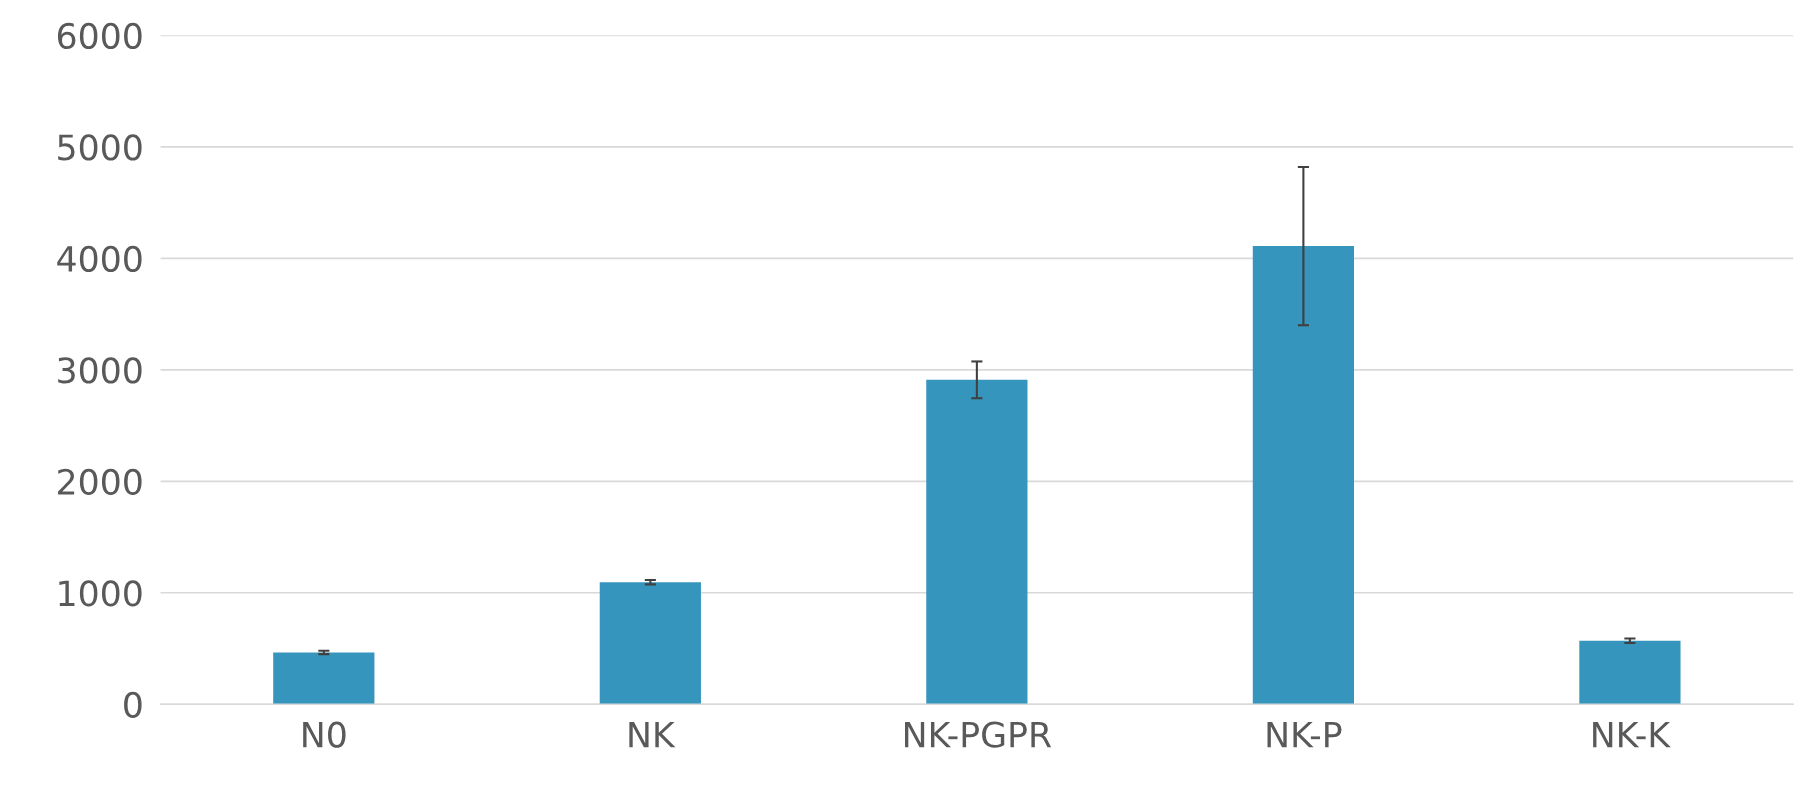 This screenshot has height=786, width=1804. Describe the element at coordinates (100, 147) in the screenshot. I see `y-tick-label: 5000` at that location.